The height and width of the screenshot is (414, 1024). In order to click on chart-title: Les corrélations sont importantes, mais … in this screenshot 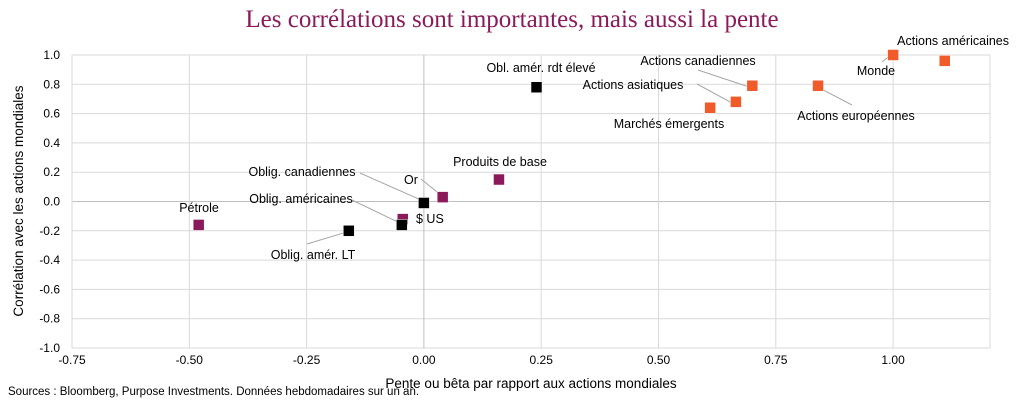, I will do `click(512, 19)`.